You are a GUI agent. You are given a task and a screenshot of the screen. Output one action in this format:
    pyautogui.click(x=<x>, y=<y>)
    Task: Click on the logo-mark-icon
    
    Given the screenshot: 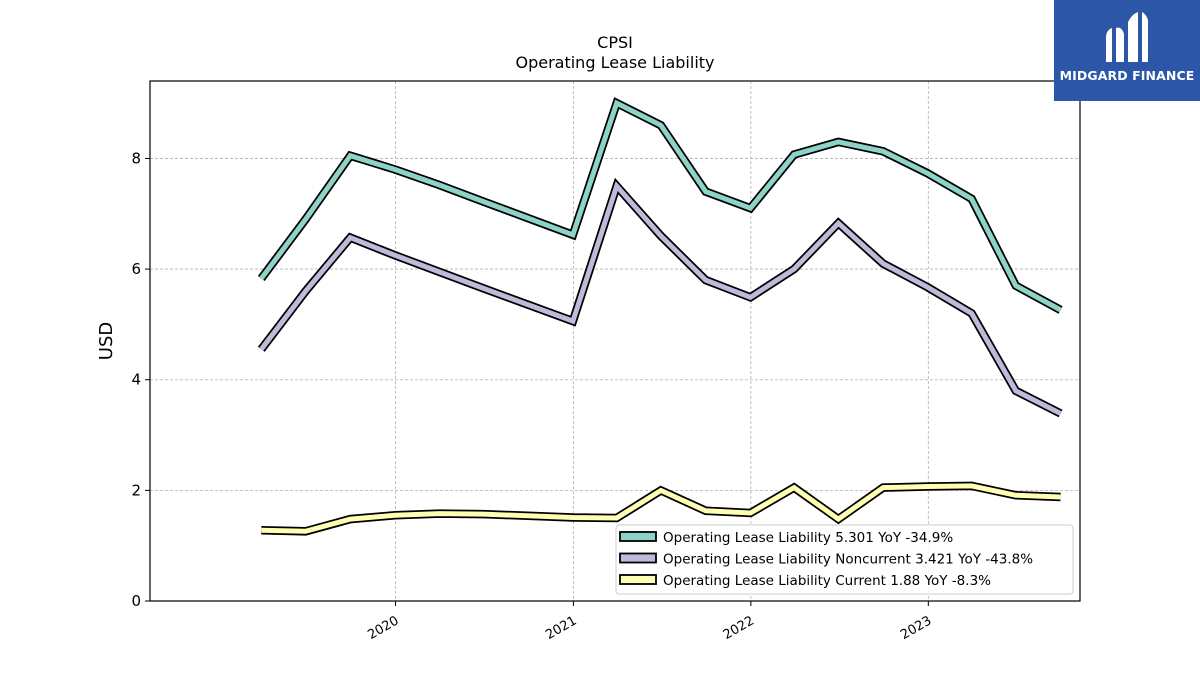 What is the action you would take?
    pyautogui.click(x=1127, y=37)
    